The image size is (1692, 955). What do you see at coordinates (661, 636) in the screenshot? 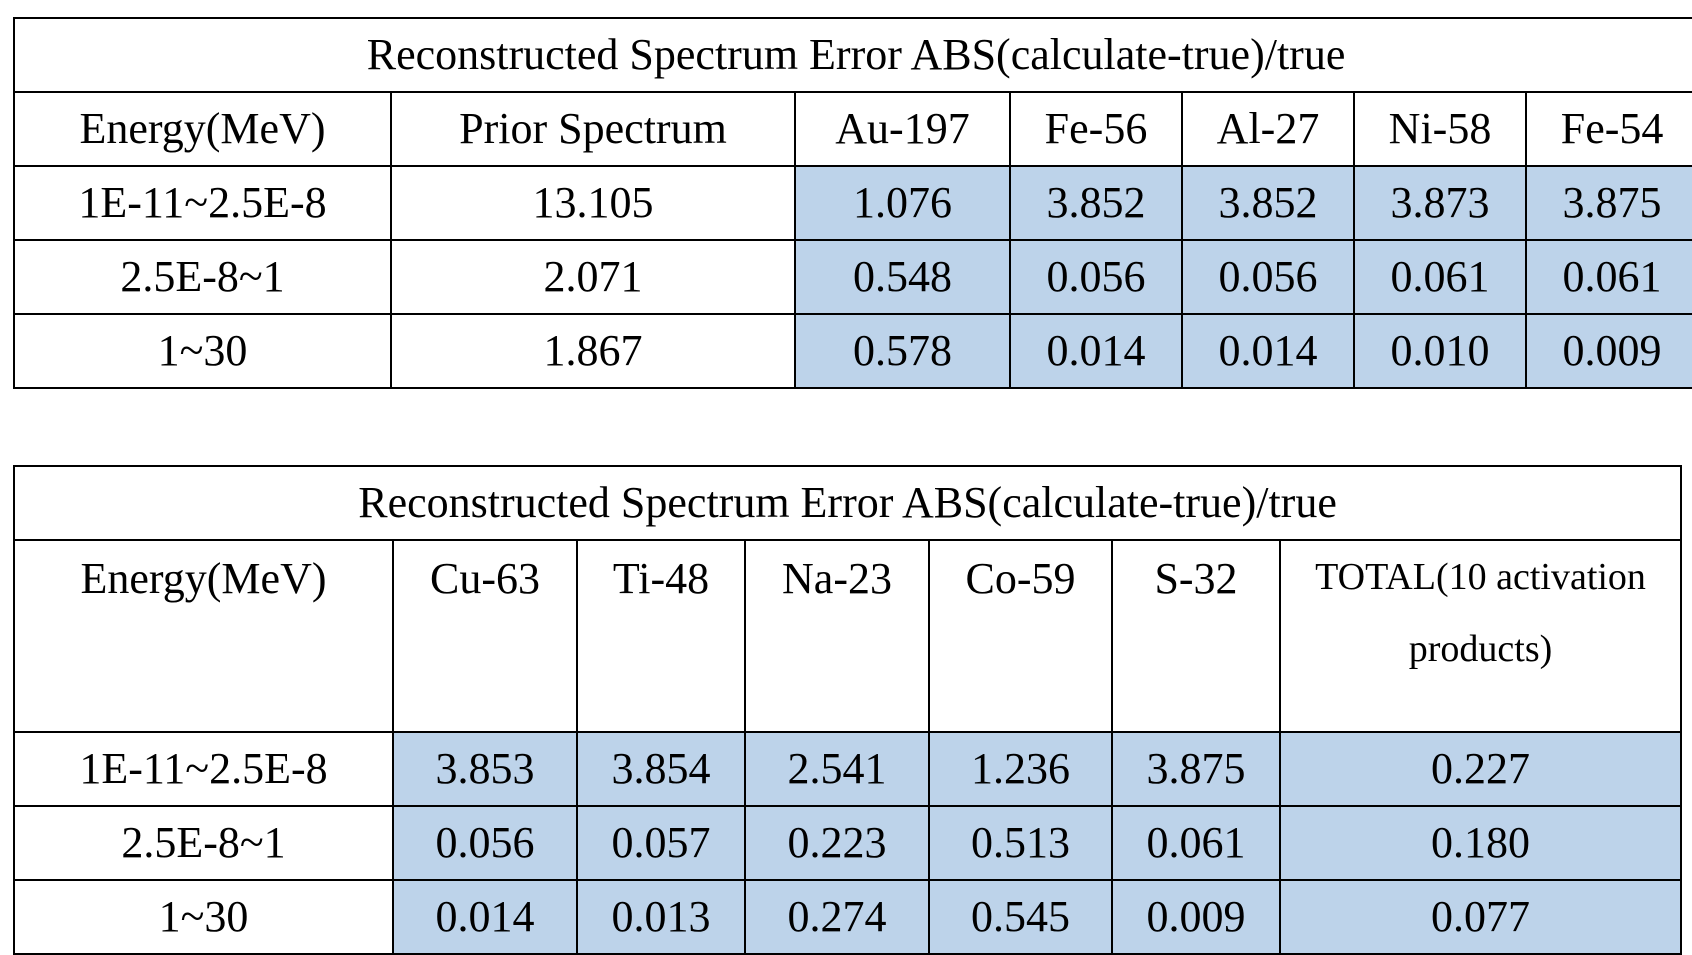
I see `header-ti-48: Ti-48` at bounding box center [661, 636].